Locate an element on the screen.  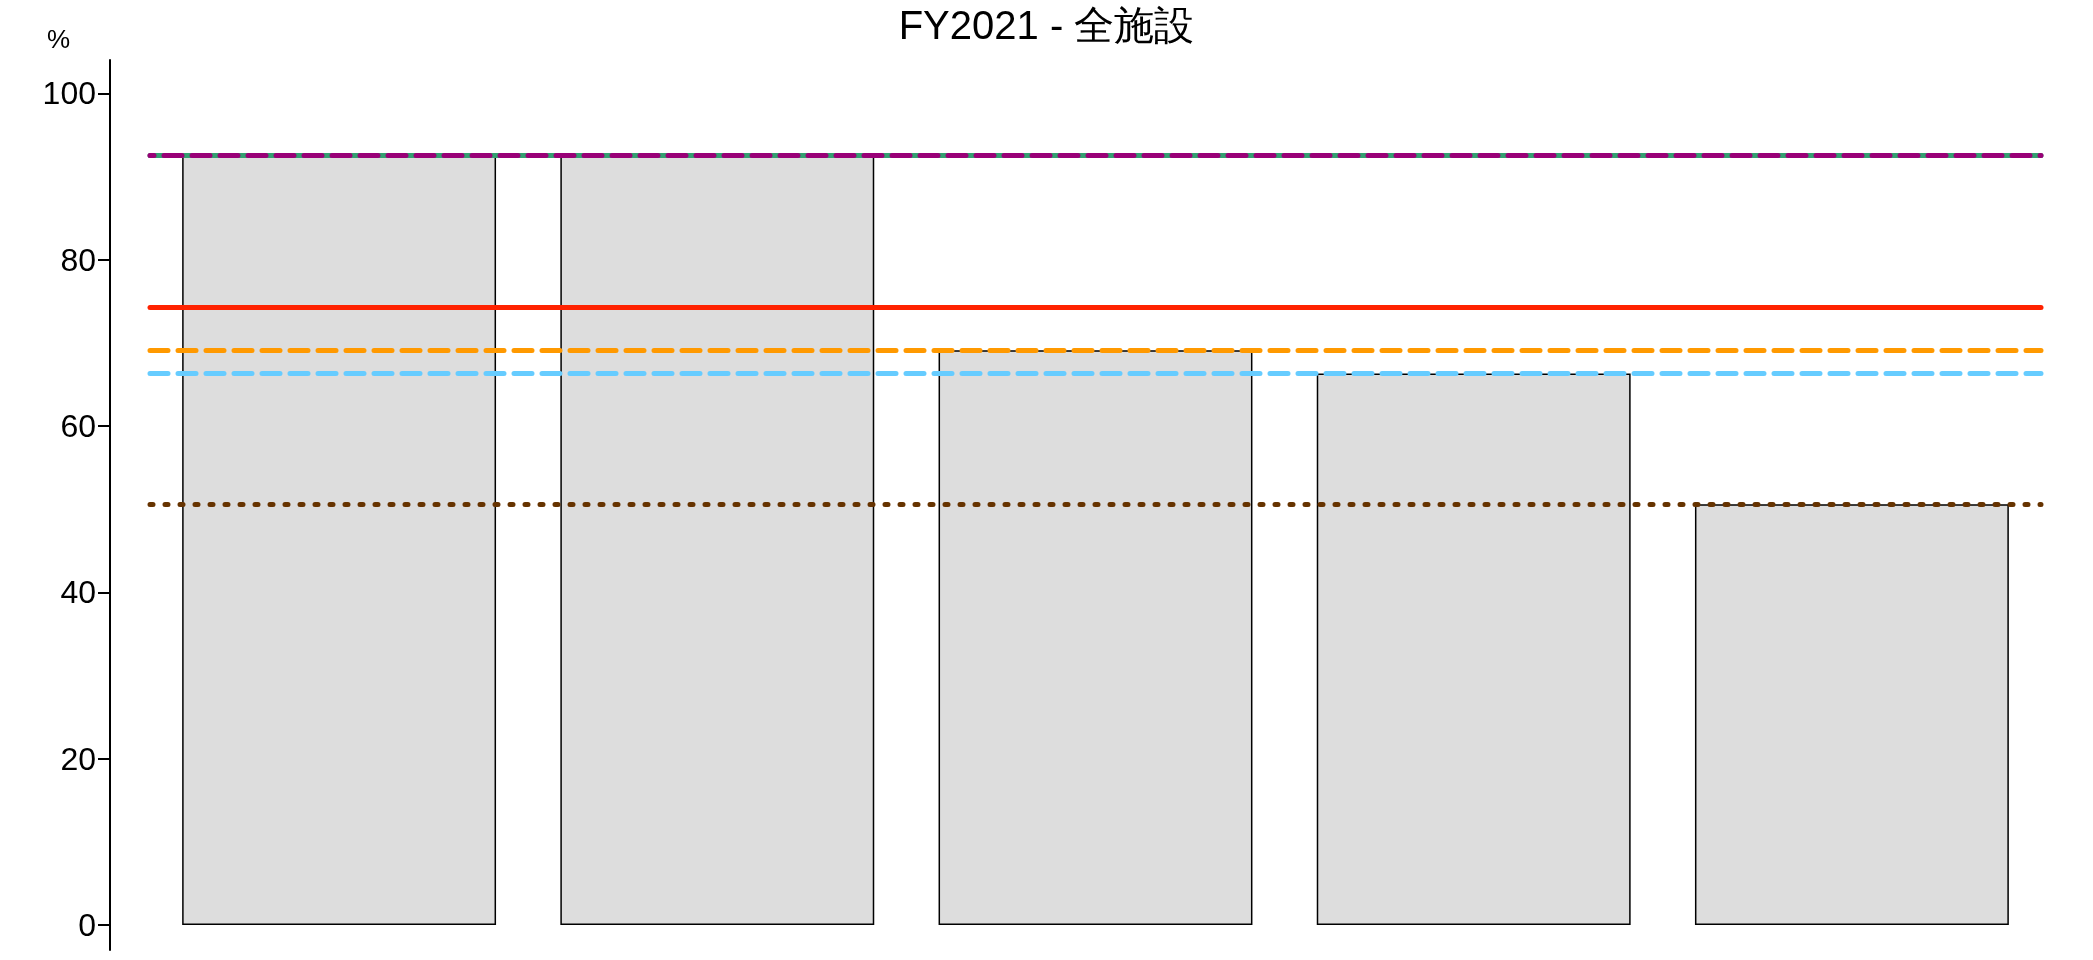
y-tick-label: 20 is located at coordinates (78, 758).